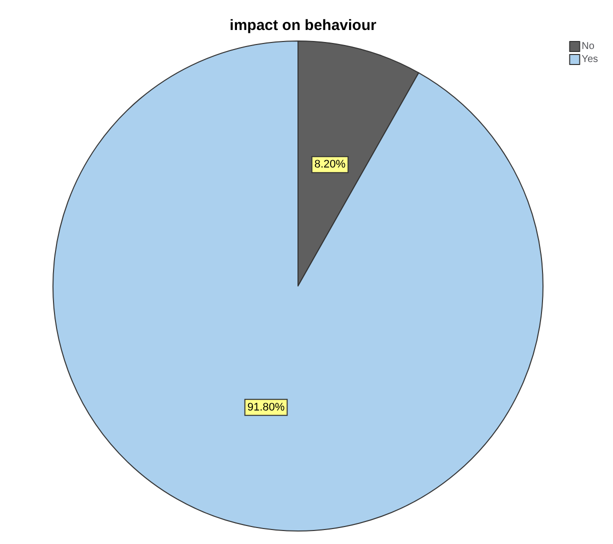 This screenshot has height=544, width=613. I want to click on data-label: 91.80%, so click(266, 407).